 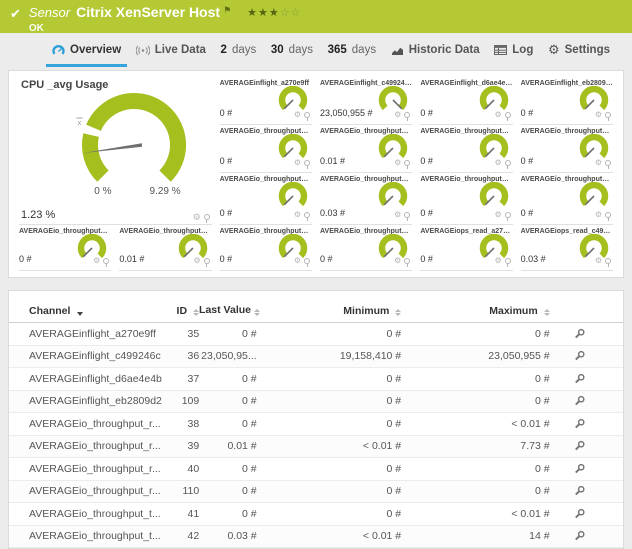 I want to click on cell-minimum: < 0.01 #, so click(x=382, y=536).